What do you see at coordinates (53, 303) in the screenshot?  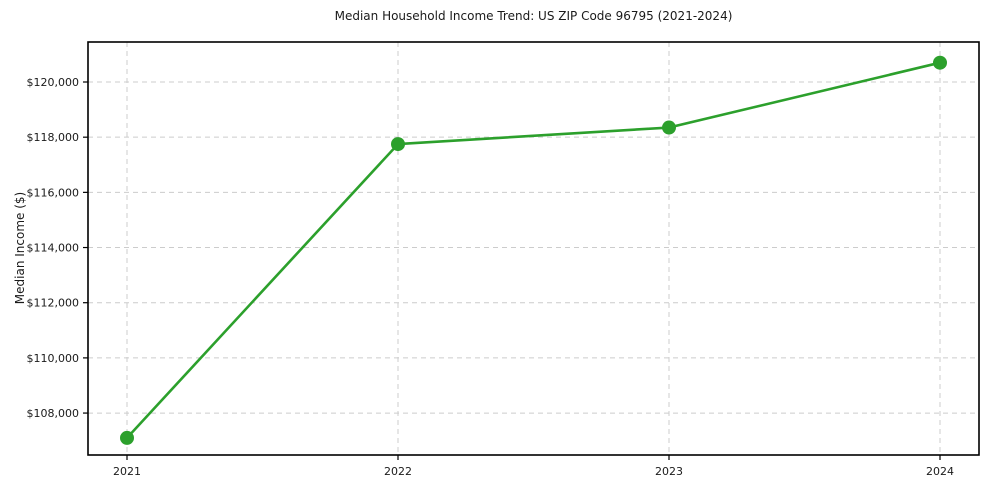 I see `y-tick-label: $112,000` at bounding box center [53, 303].